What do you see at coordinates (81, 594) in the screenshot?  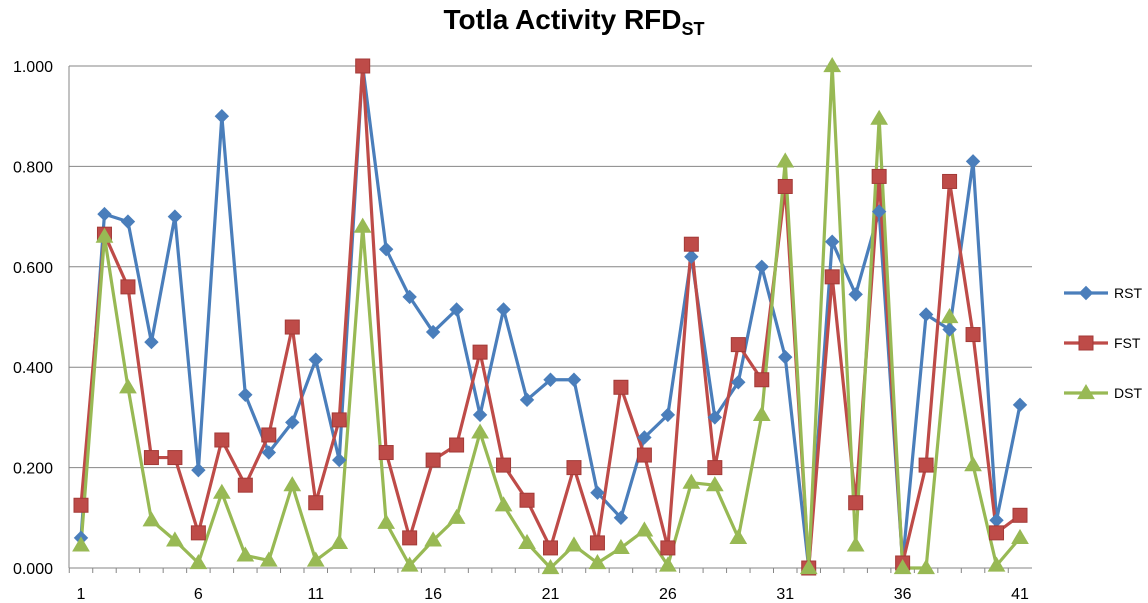 I see `x-tick-label-0: 1` at bounding box center [81, 594].